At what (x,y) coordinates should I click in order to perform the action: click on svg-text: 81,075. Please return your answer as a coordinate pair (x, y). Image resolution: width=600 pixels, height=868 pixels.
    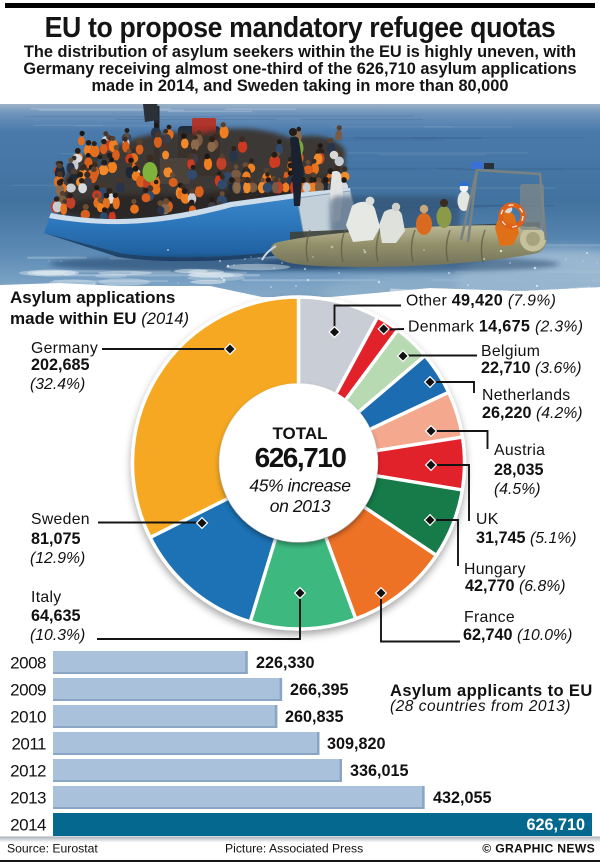
    Looking at the image, I should click on (56, 539).